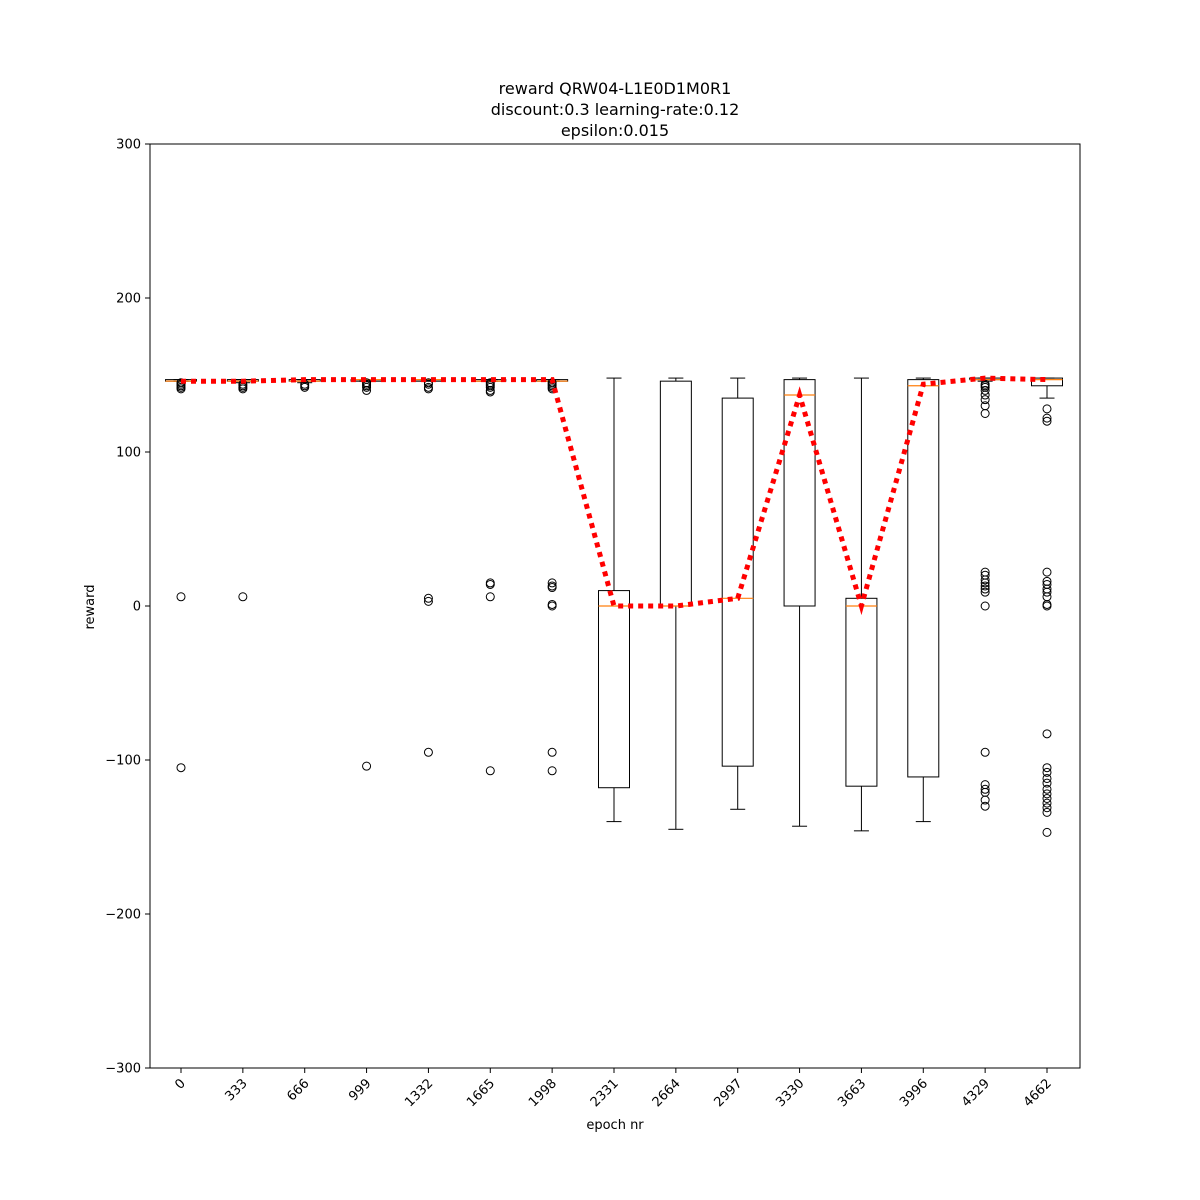  Describe the element at coordinates (976, 1093) in the screenshot. I see `x-tick-label: 4329` at that location.